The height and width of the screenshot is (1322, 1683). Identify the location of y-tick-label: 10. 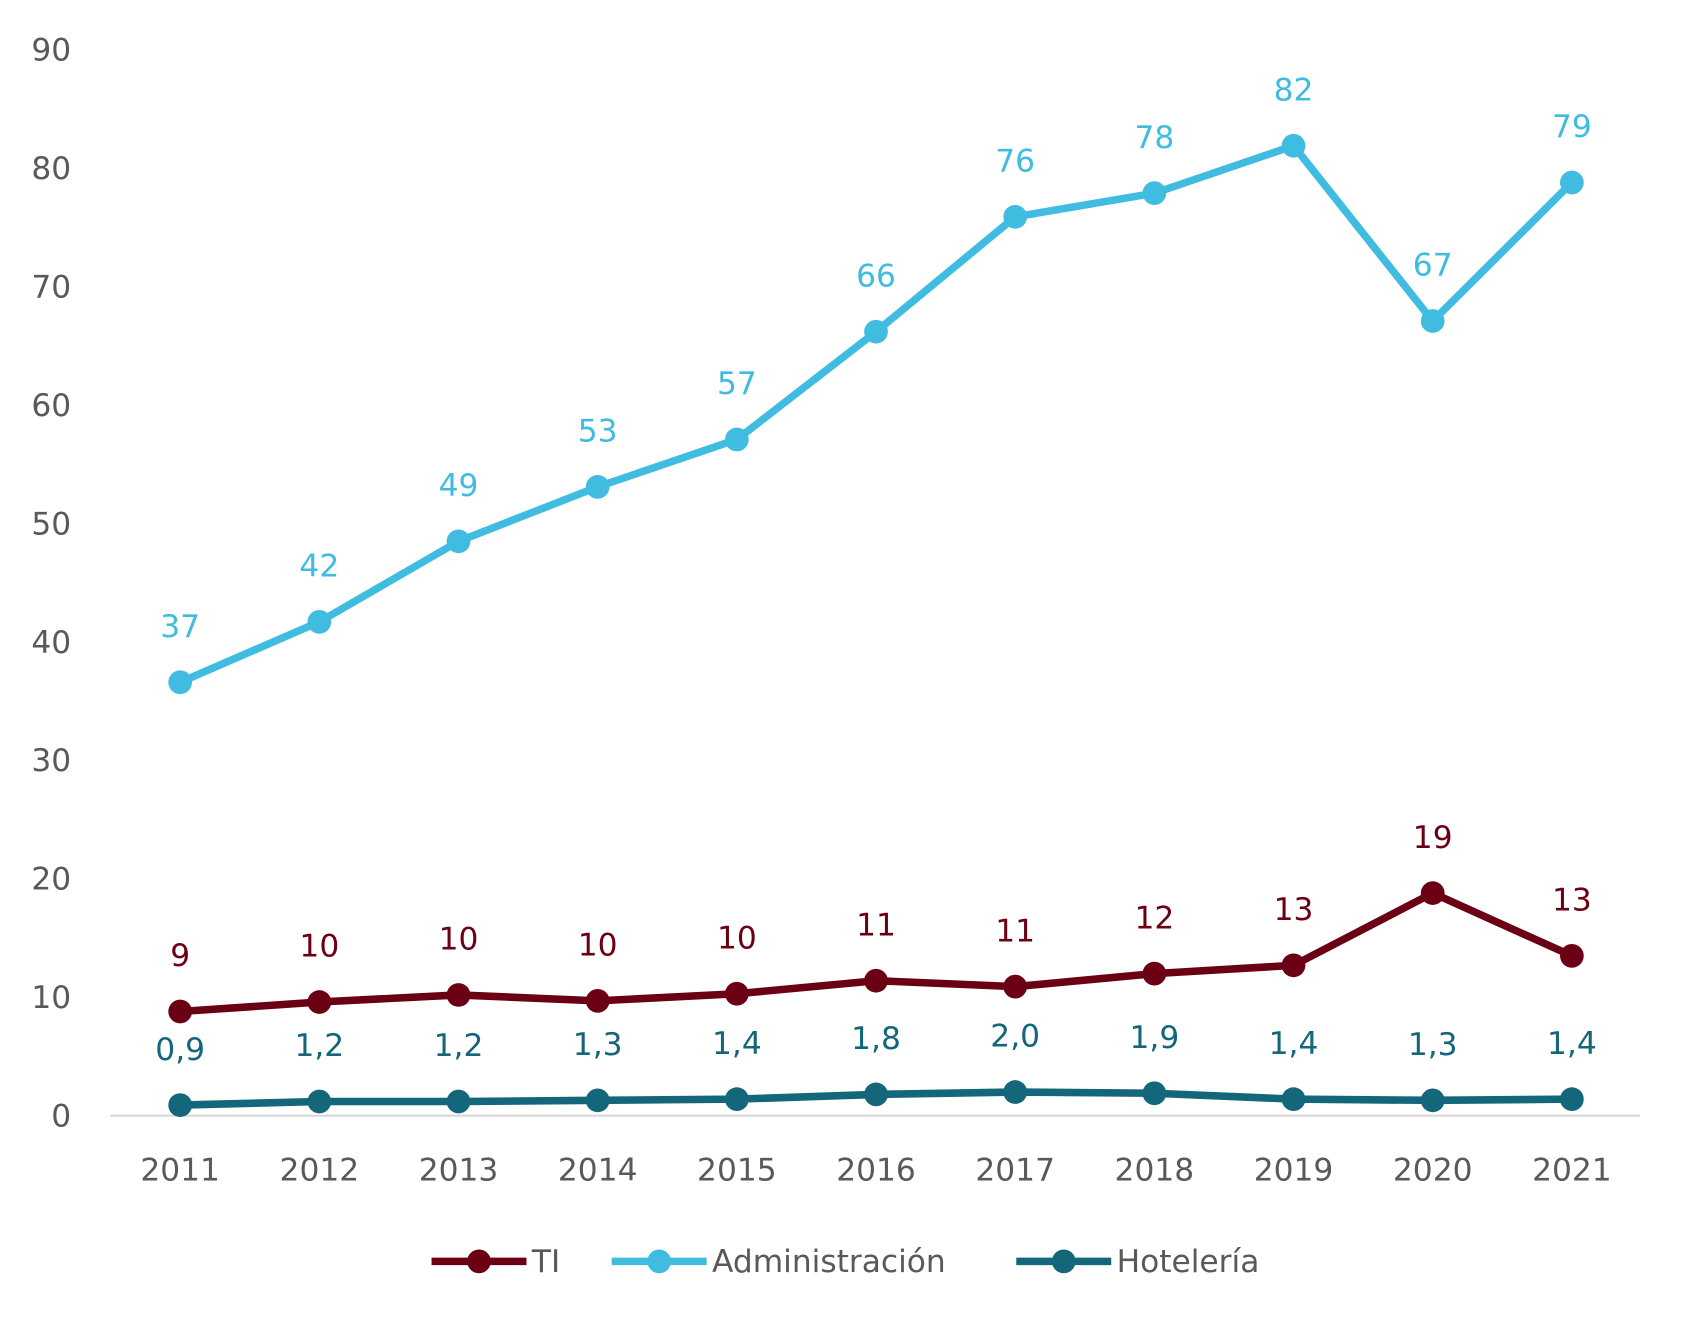
(51, 998).